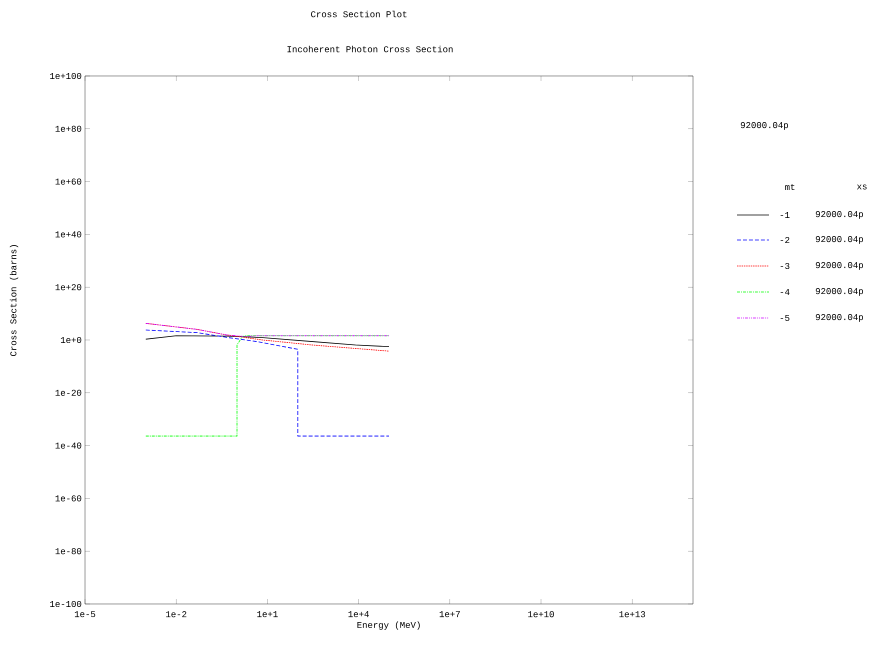 The height and width of the screenshot is (650, 884). What do you see at coordinates (785, 266) in the screenshot?
I see `legend-label: -3` at bounding box center [785, 266].